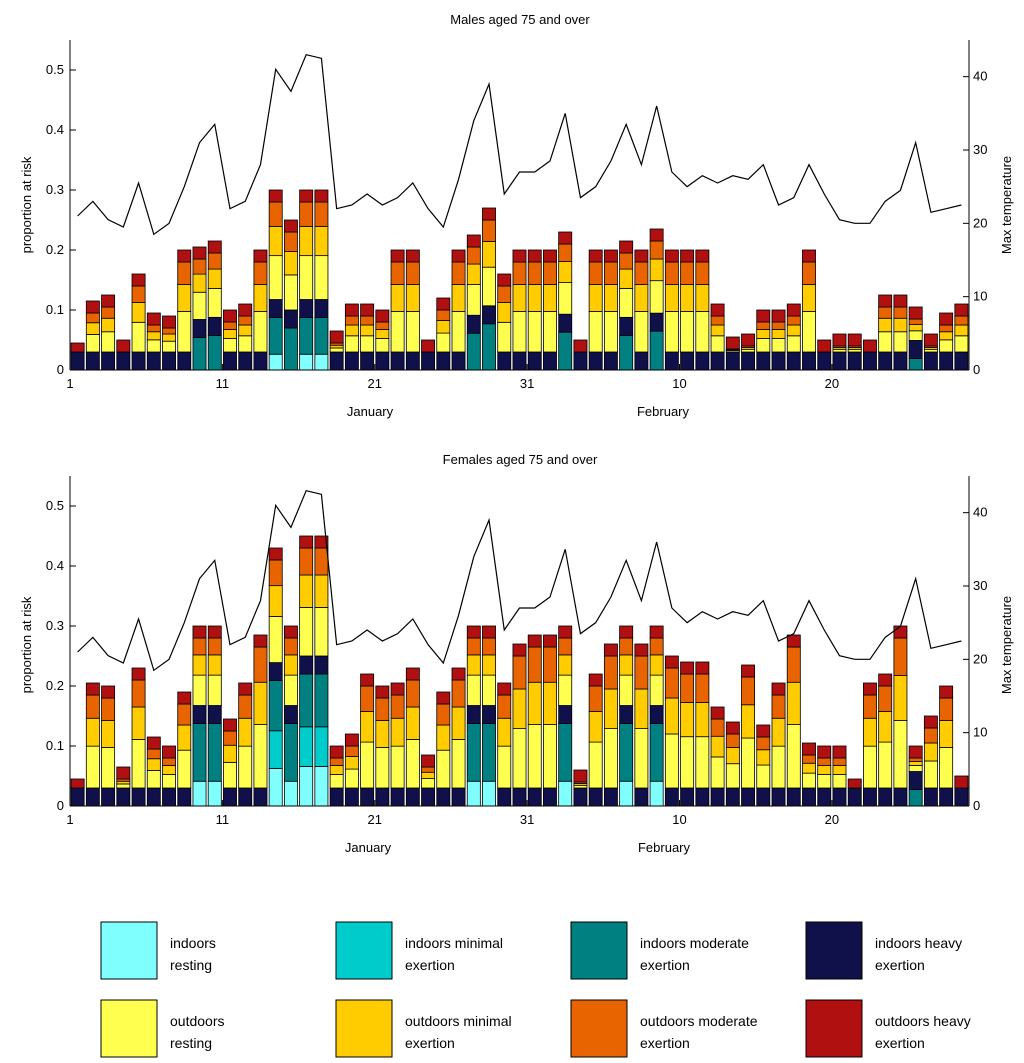 This screenshot has width=1024, height=1063. I want to click on bar-segment-indoors-minimal, so click(275, 749).